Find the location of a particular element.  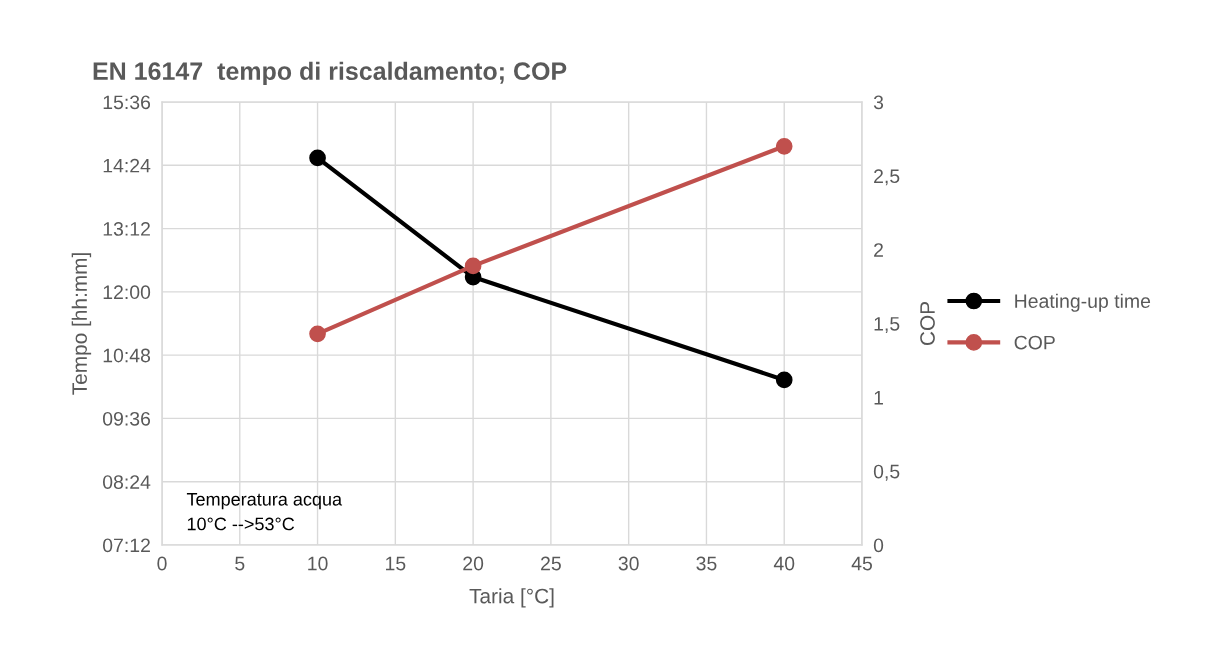

x-tick-label: 30 is located at coordinates (628, 563).